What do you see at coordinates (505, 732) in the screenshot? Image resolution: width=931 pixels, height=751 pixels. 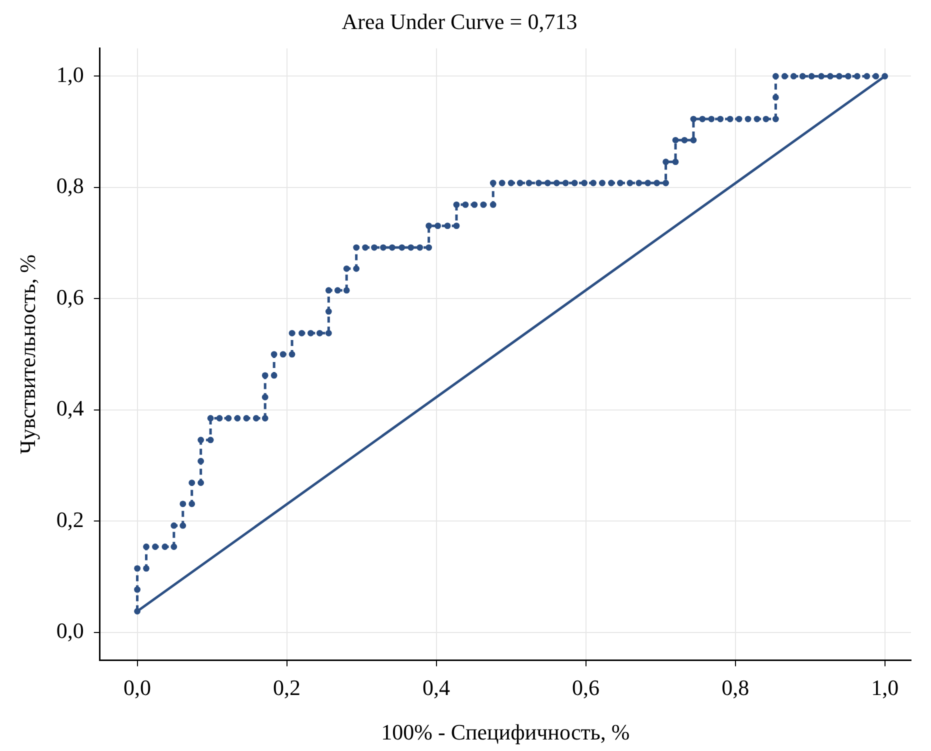 I see `x-axis-title: 100% - Специфичность, %` at bounding box center [505, 732].